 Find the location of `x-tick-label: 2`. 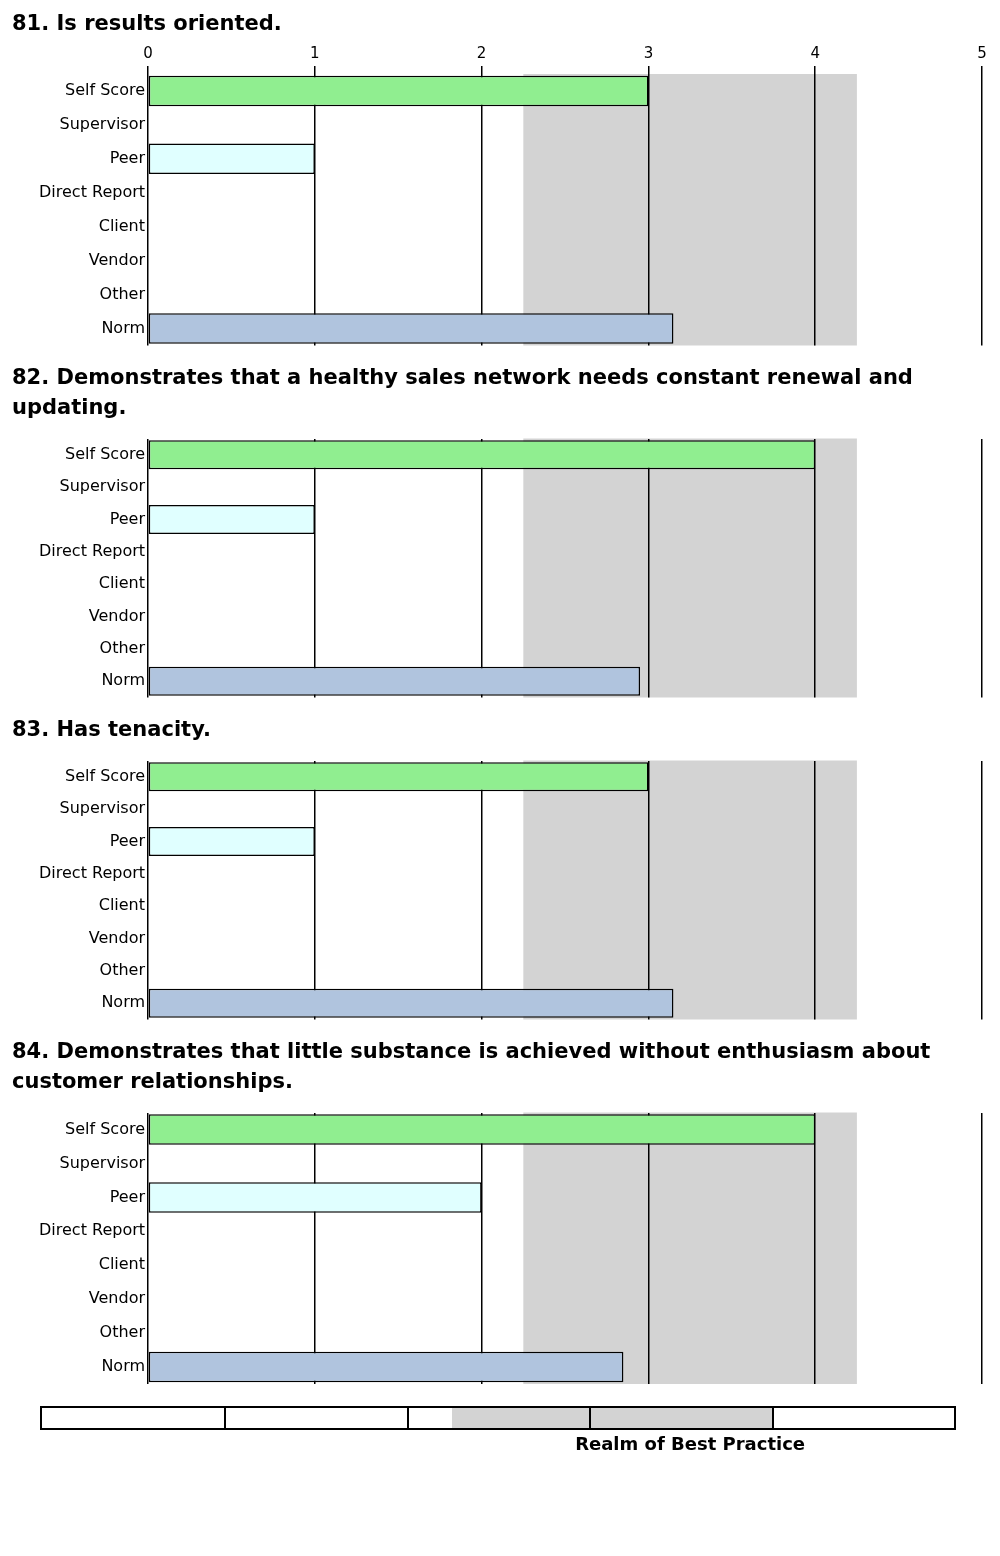

x-tick-label: 2 is located at coordinates (481, 52).